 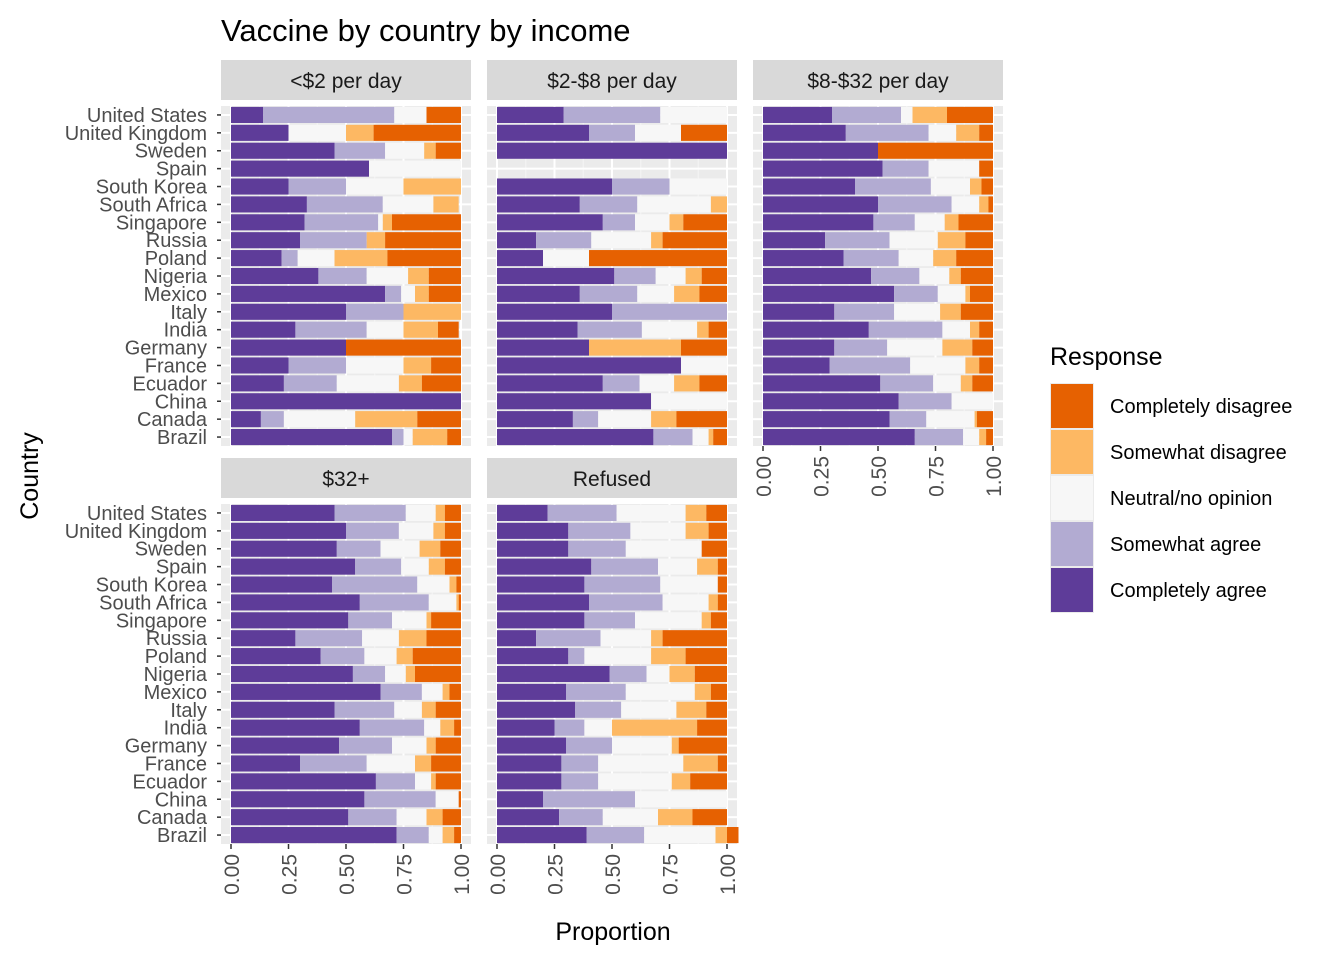 I want to click on legend-key, so click(x=1072, y=498).